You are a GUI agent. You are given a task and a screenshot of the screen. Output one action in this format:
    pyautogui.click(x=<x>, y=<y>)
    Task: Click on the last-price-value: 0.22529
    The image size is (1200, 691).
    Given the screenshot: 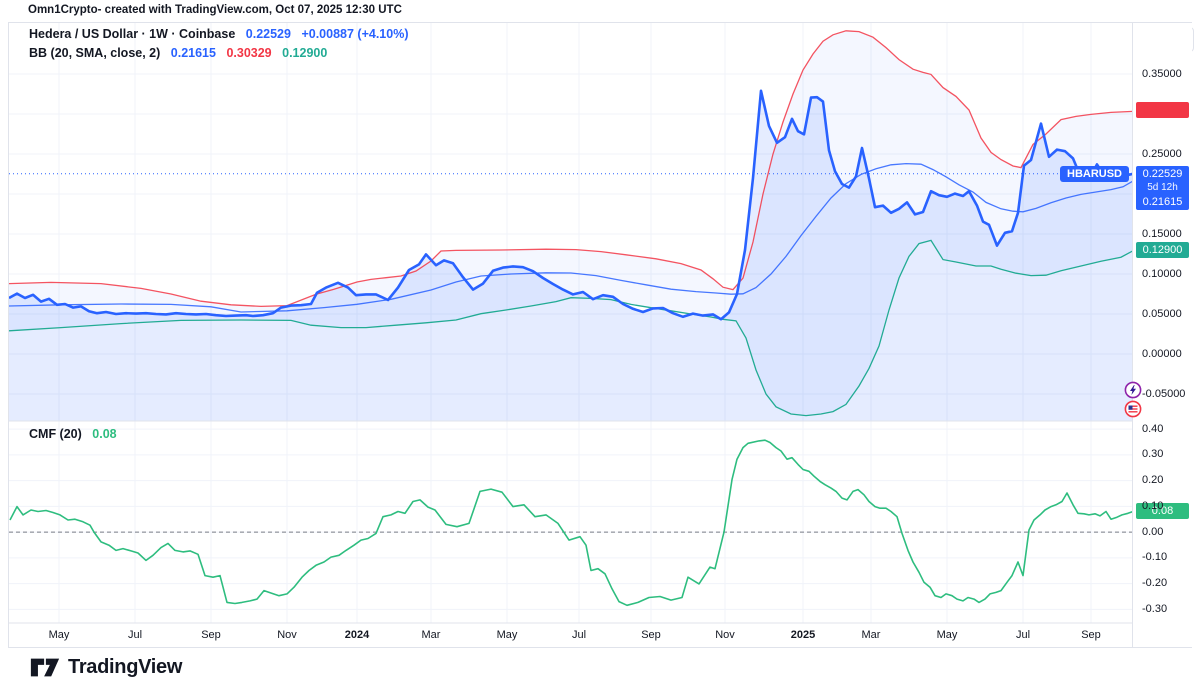 What is the action you would take?
    pyautogui.click(x=1162, y=173)
    